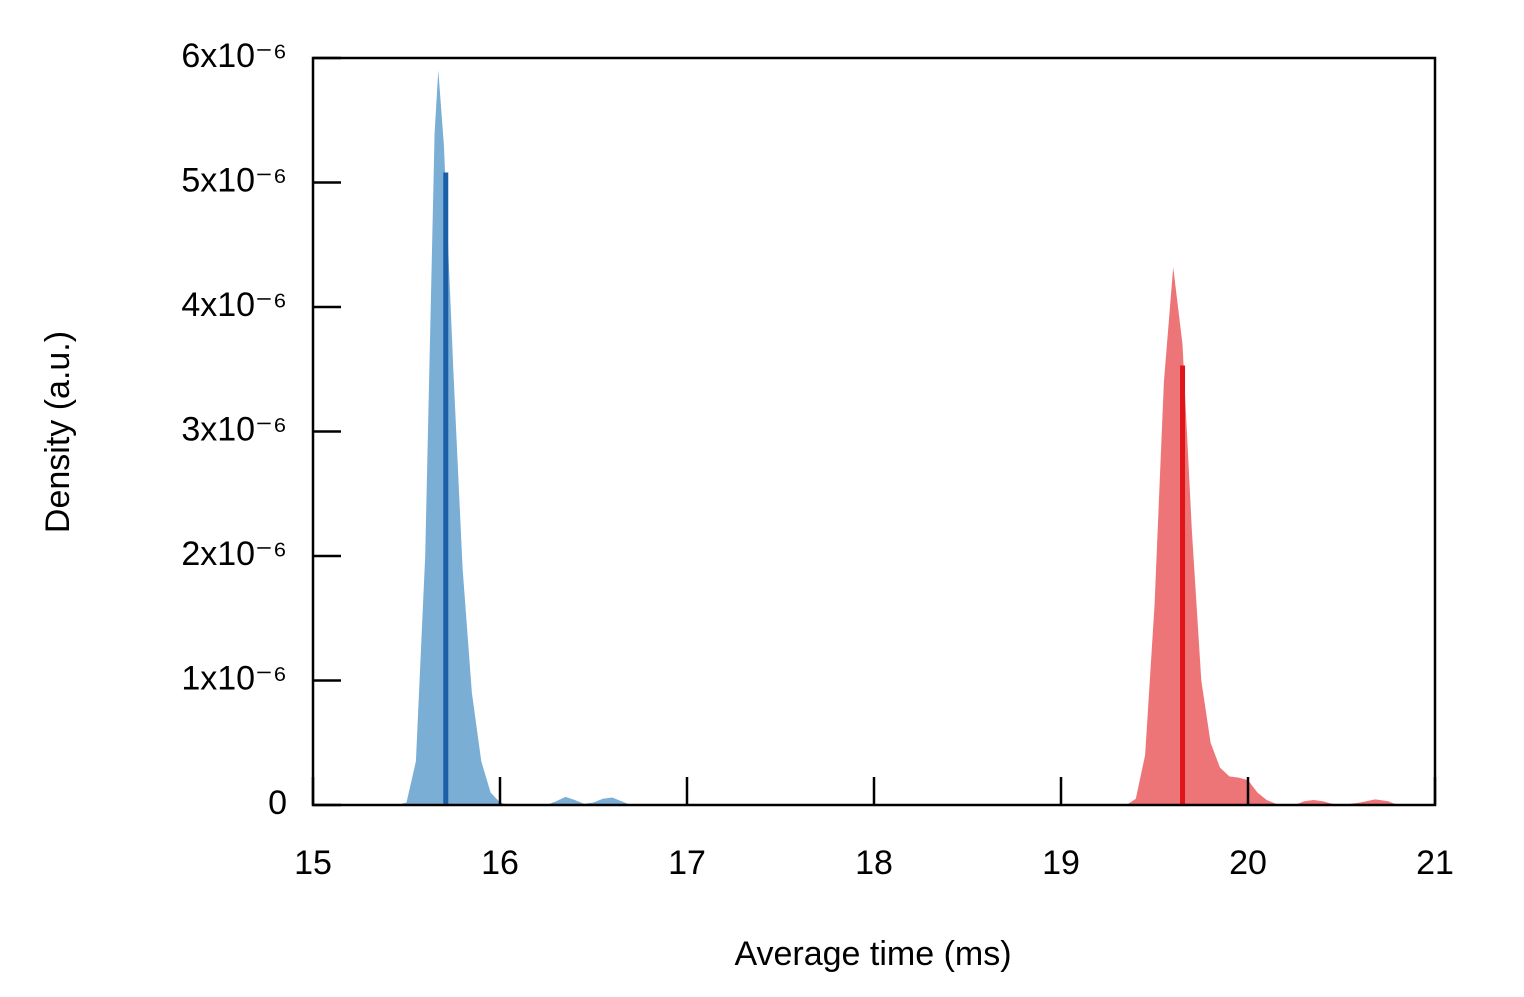 This screenshot has width=1524, height=997. I want to click on x-tick-label: 16, so click(500, 863).